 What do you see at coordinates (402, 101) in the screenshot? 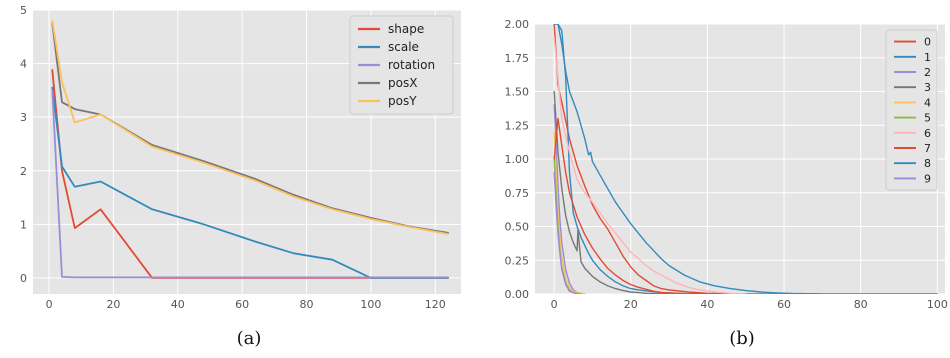
I see `legend-label: posY` at bounding box center [402, 101].